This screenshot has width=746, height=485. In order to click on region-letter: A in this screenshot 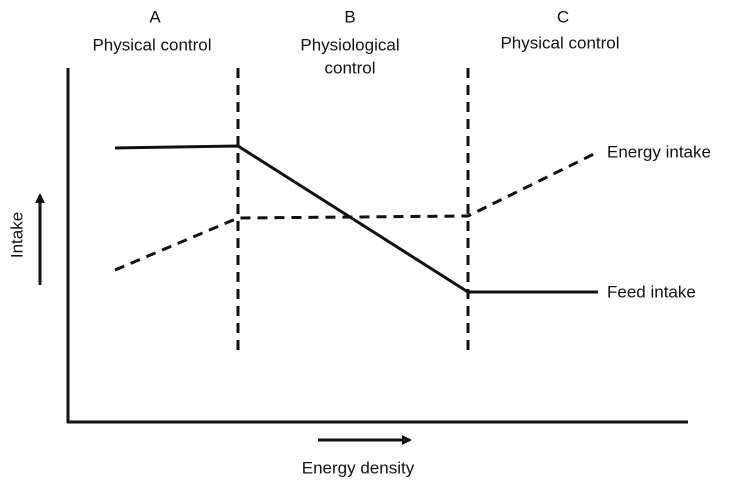, I will do `click(155, 16)`.